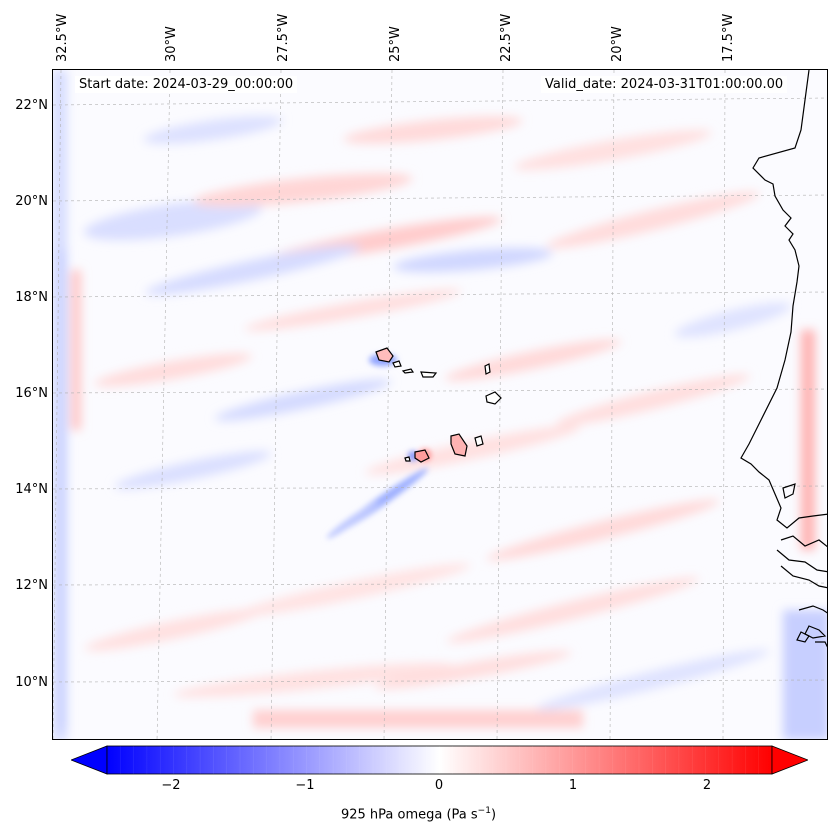 This screenshot has height=839, width=837. What do you see at coordinates (418, 787) in the screenshot?
I see `colorbar-ticks: −2 −1 0 1 2` at bounding box center [418, 787].